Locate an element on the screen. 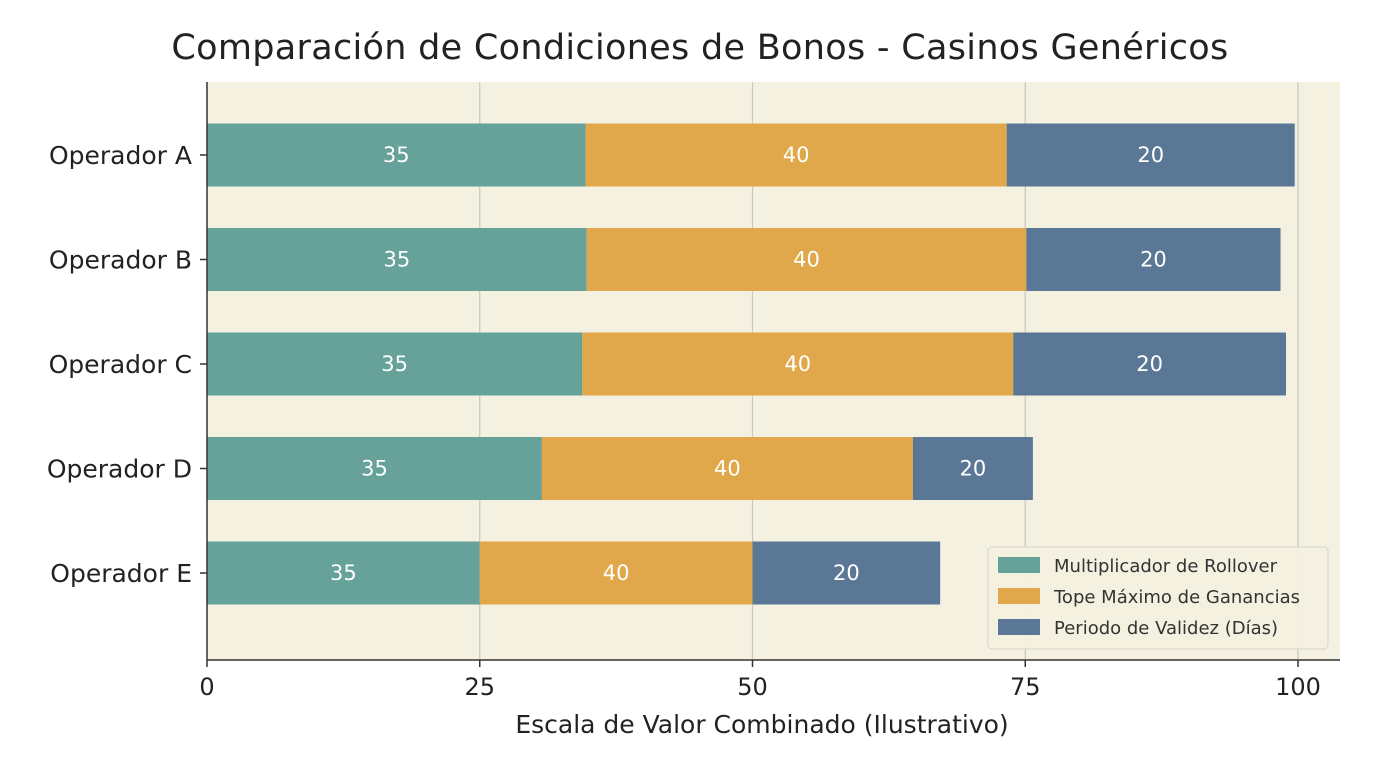  data-label-2-2: 40 is located at coordinates (806, 260).